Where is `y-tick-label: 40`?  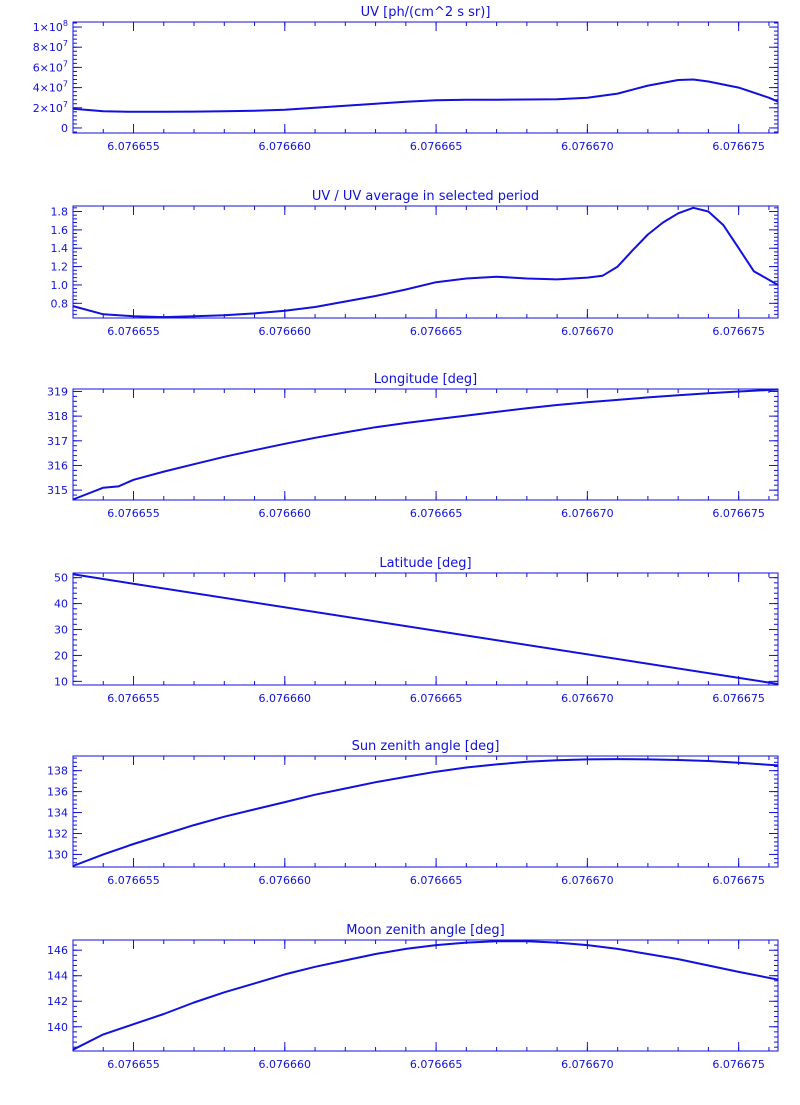
y-tick-label: 40 is located at coordinates (61, 604).